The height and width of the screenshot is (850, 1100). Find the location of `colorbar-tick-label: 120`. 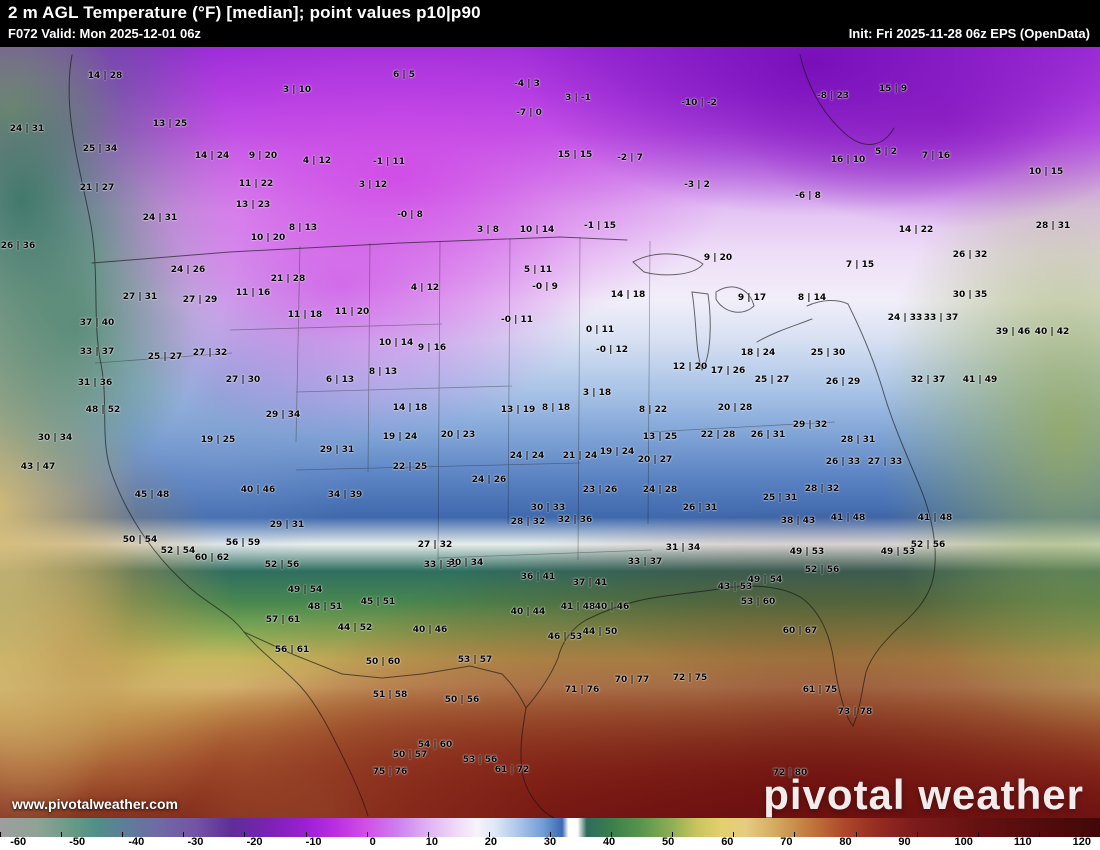

colorbar-tick-label: 120 is located at coordinates (1082, 842).